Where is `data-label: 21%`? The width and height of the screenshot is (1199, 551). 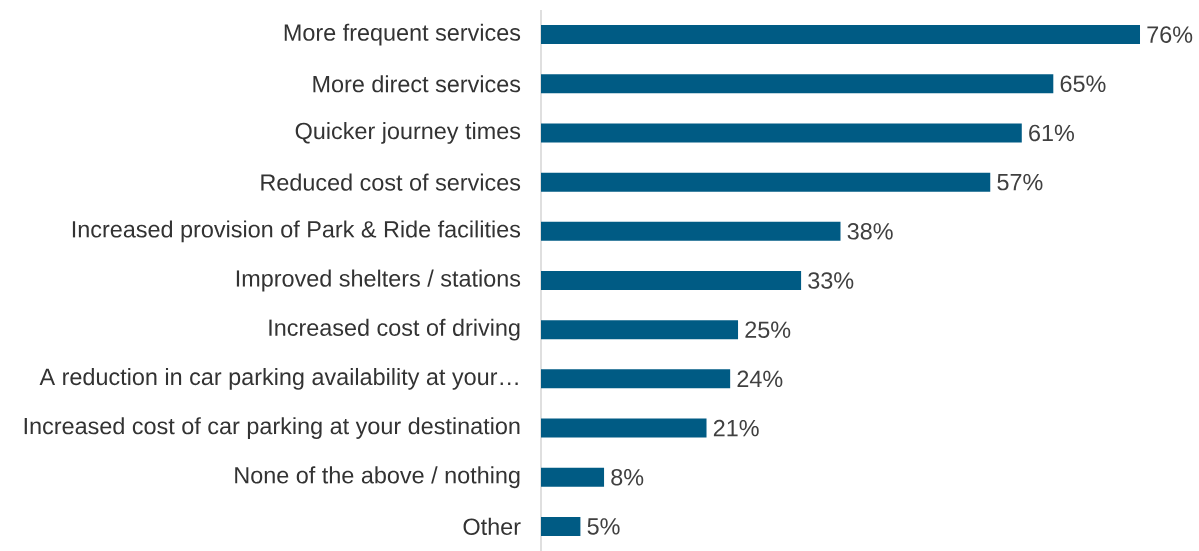
data-label: 21% is located at coordinates (736, 428).